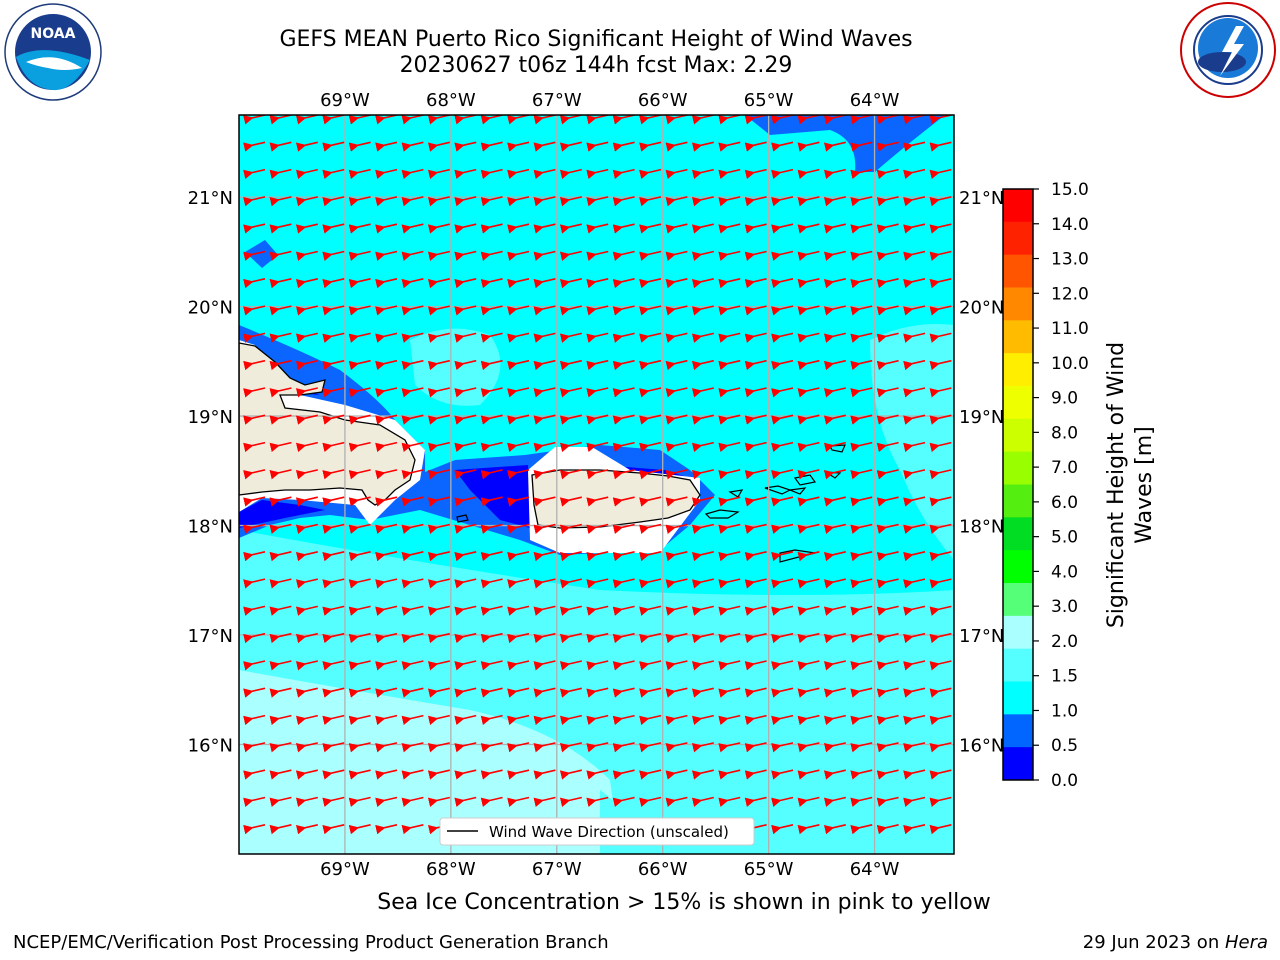 The width and height of the screenshot is (1280, 960). I want to click on colorbar-tick-label: 14.0, so click(1070, 225).